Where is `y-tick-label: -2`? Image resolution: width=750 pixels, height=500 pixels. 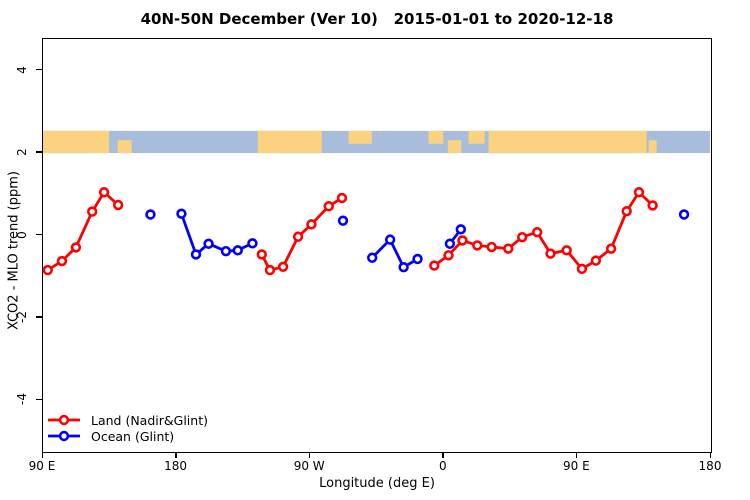
y-tick-label: -2 is located at coordinates (22, 316).